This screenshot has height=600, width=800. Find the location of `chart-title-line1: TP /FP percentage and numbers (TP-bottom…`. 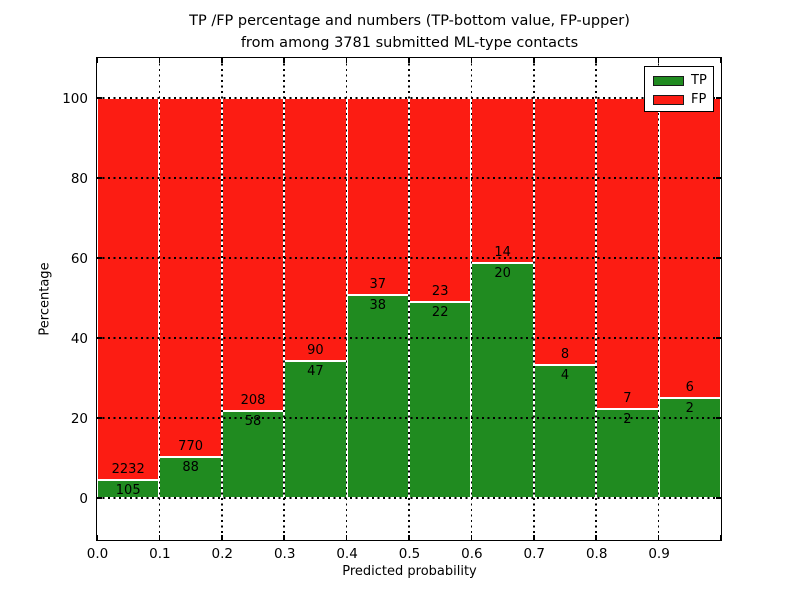

chart-title-line1: TP /FP percentage and numbers (TP-bottom… is located at coordinates (409, 21).